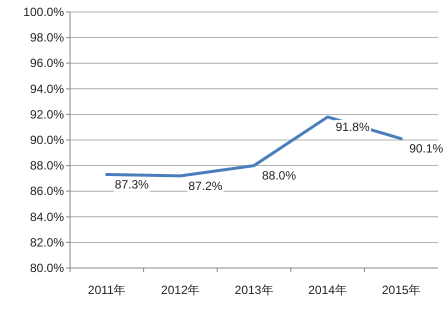 This screenshot has height=320, width=443. What do you see at coordinates (47, 140) in the screenshot?
I see `y-tick-label: 90.0%` at bounding box center [47, 140].